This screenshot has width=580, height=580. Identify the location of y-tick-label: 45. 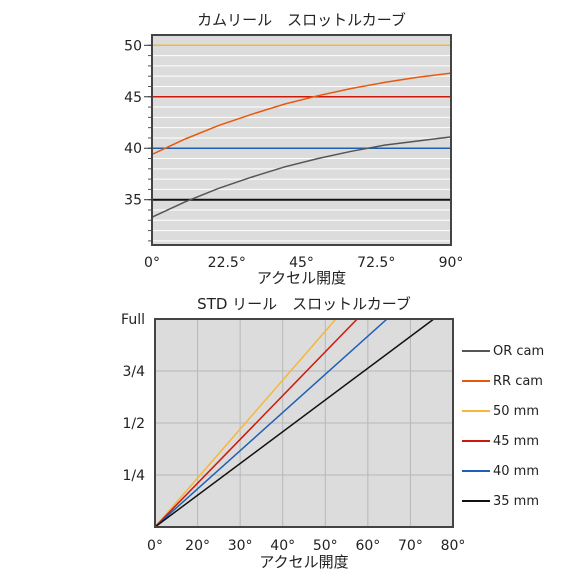
(133, 98).